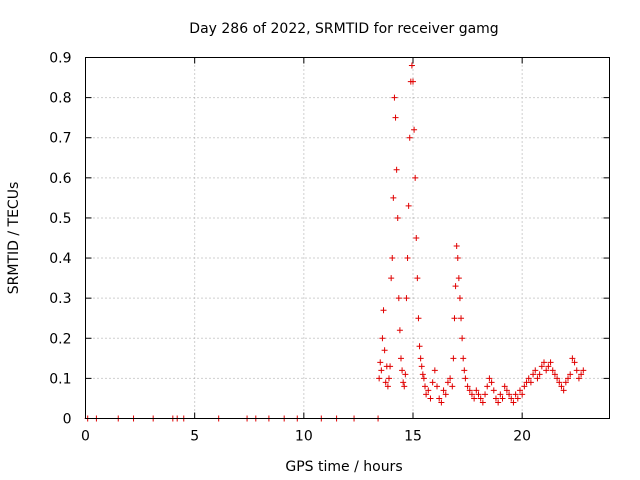 This screenshot has height=480, width=640. Describe the element at coordinates (85, 437) in the screenshot. I see `x-tick-label: 0` at that location.